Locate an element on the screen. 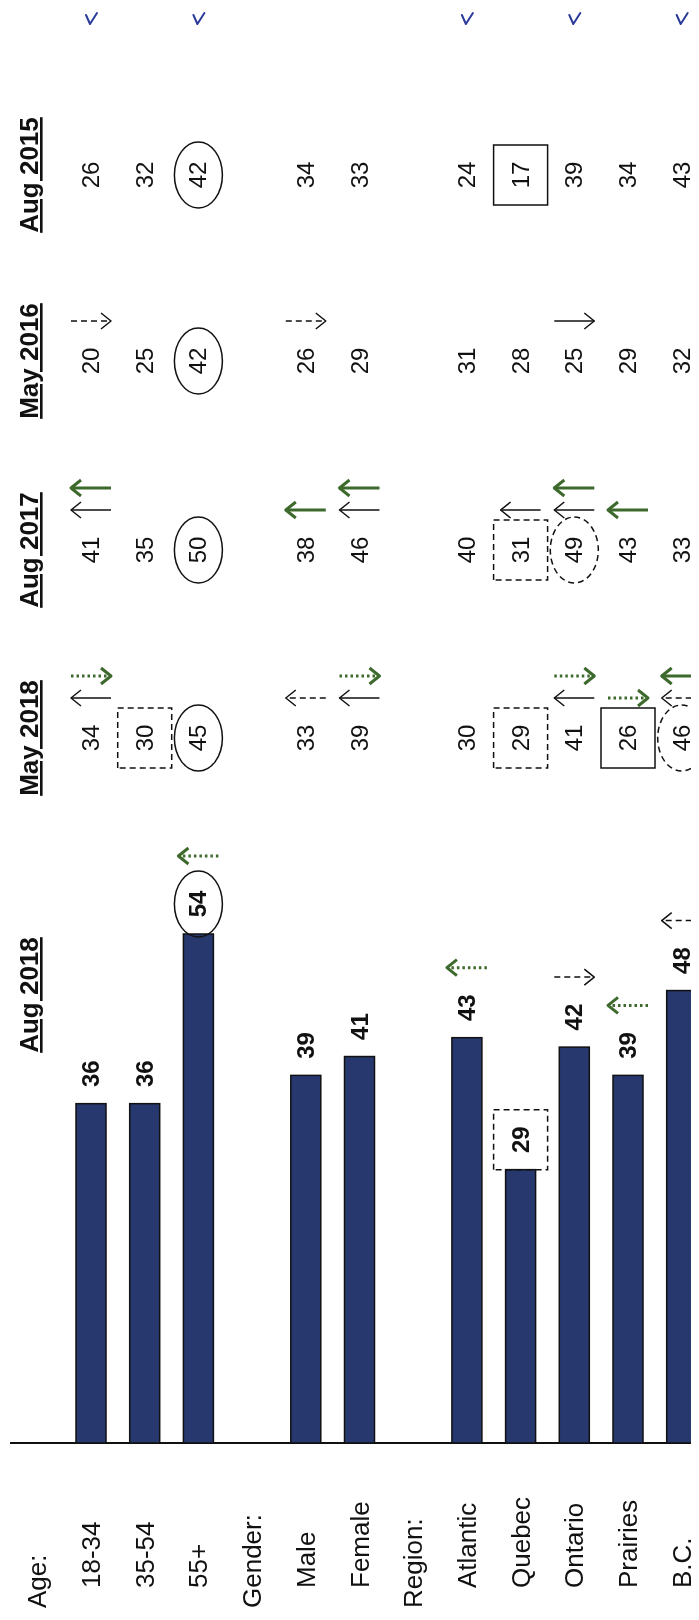 This screenshot has height=1620, width=699. text: Age: is located at coordinates (37, 1581).